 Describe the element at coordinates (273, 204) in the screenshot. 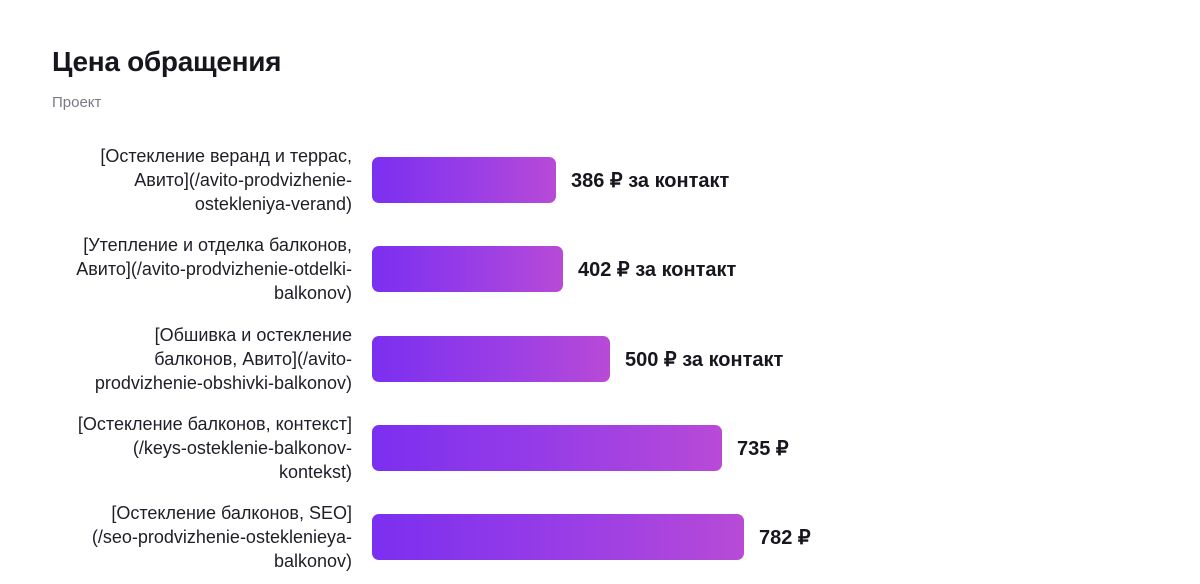

I see `category-label-line: ostekleniya-verand)` at that location.